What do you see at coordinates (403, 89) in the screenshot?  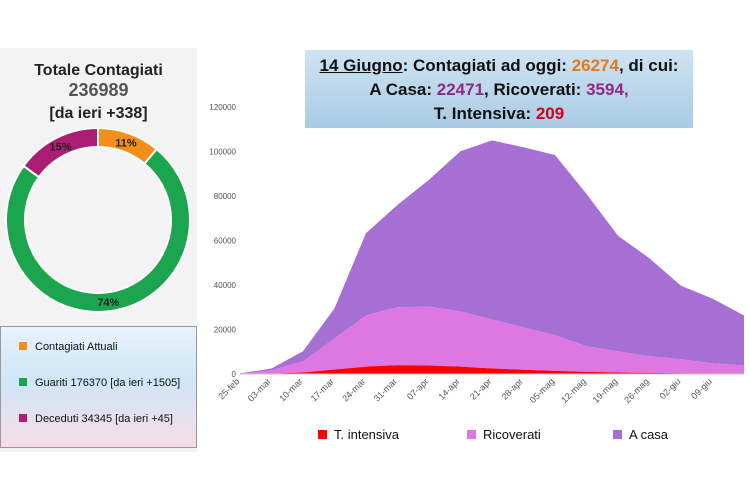 I see `banner-home-label: A Casa:` at bounding box center [403, 89].